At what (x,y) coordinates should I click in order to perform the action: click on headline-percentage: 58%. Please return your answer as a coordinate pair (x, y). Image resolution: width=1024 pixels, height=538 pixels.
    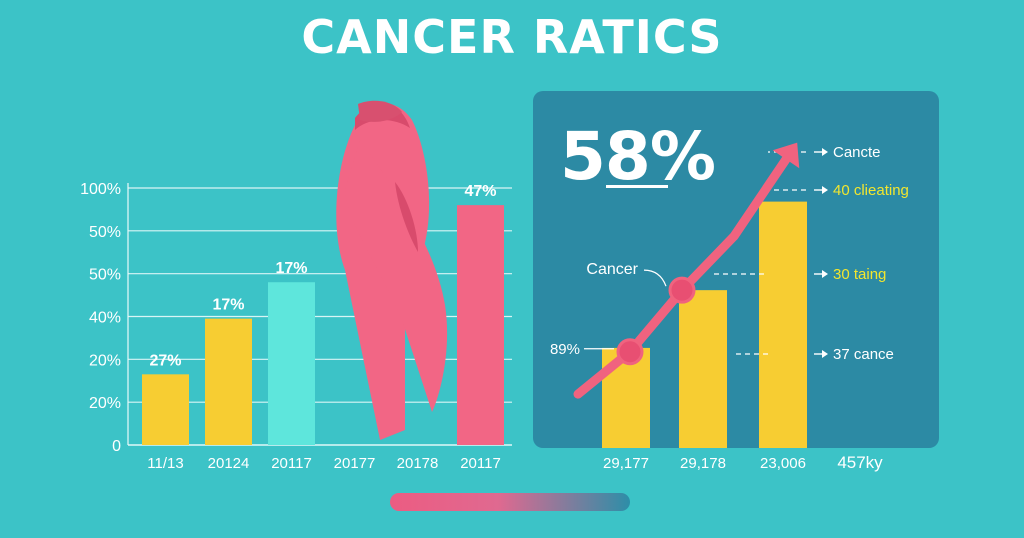
    Looking at the image, I should click on (638, 156).